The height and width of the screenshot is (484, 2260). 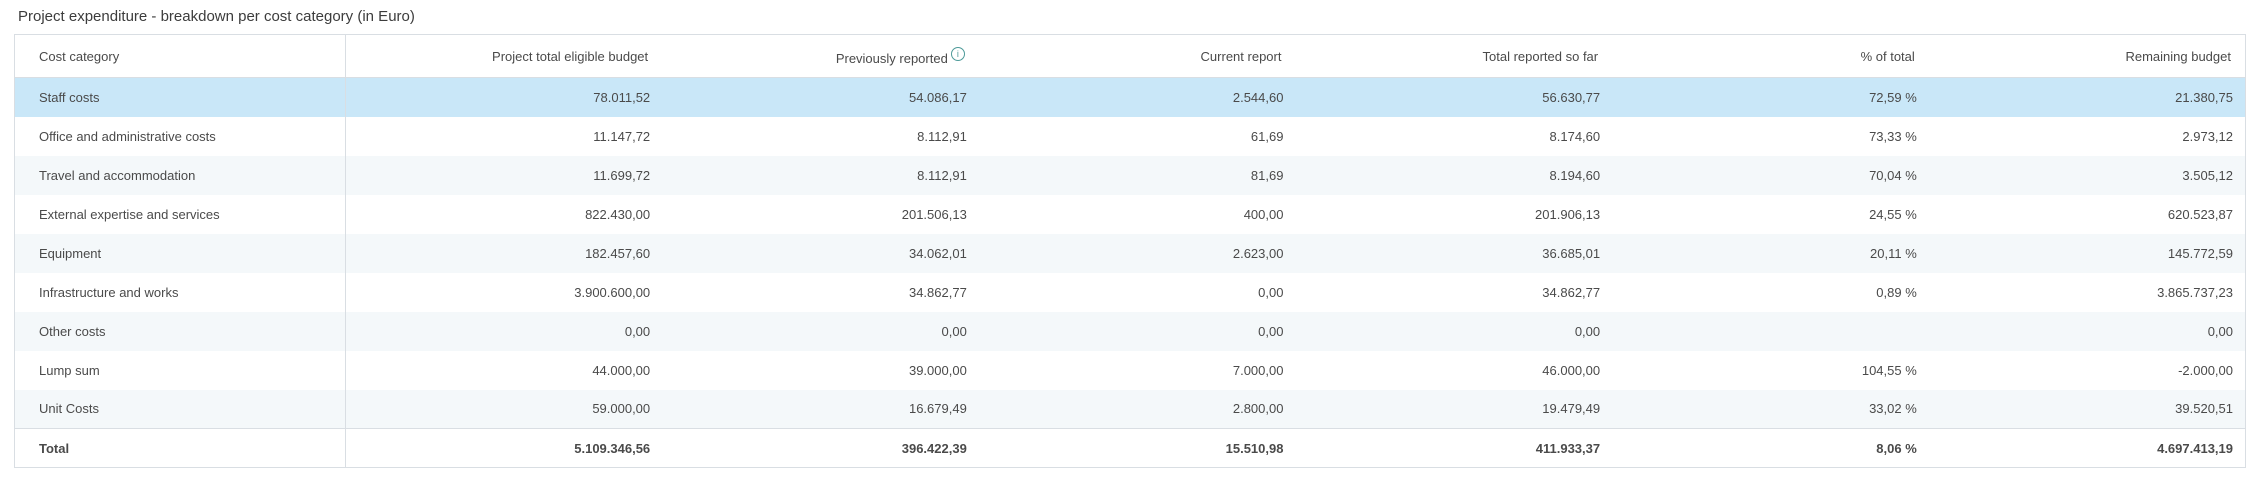 What do you see at coordinates (2087, 56) in the screenshot?
I see `column-header-remaining-budget: Remaining budget` at bounding box center [2087, 56].